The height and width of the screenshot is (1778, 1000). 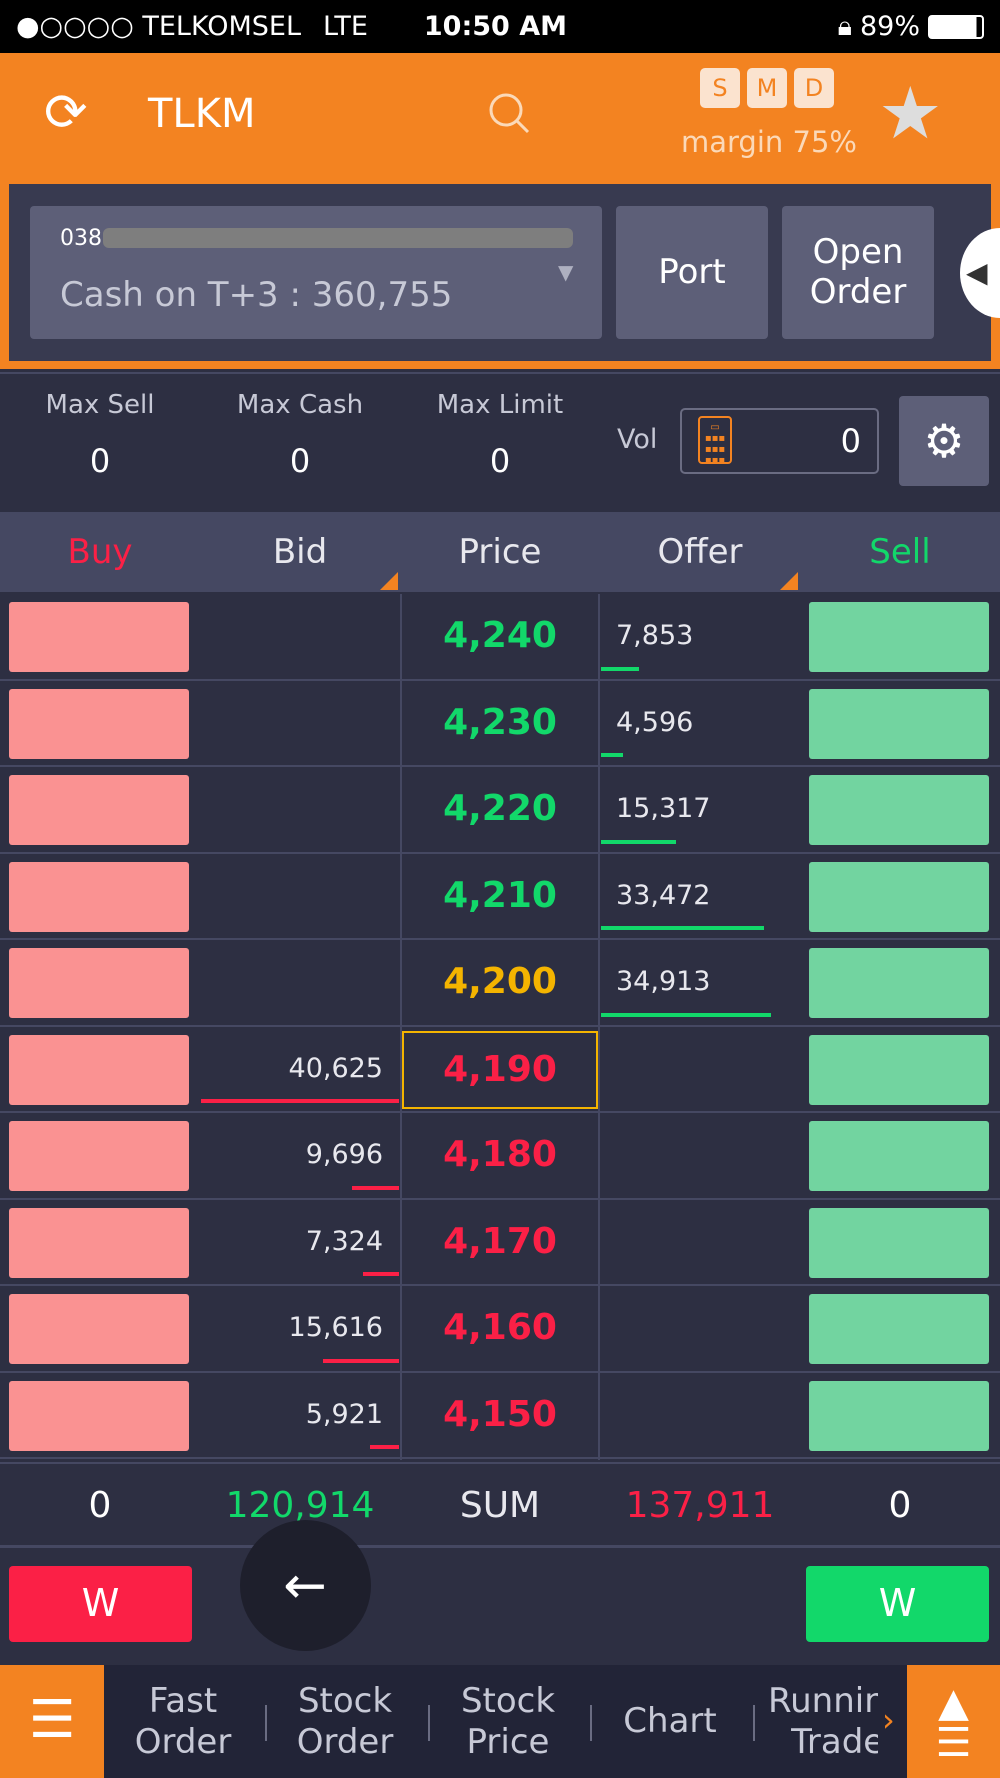 I want to click on buy-w-button: W, so click(x=100, y=1604).